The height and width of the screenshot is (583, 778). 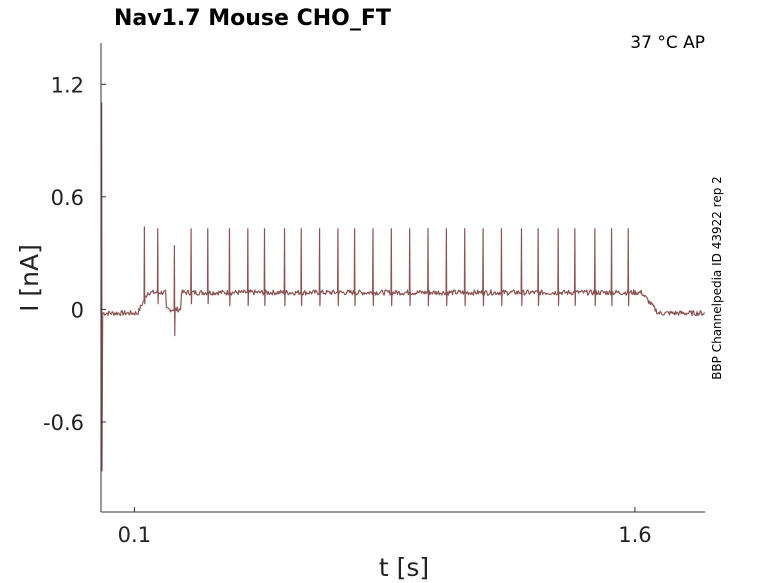 What do you see at coordinates (634, 535) in the screenshot?
I see `x-tick-label: 1.6` at bounding box center [634, 535].